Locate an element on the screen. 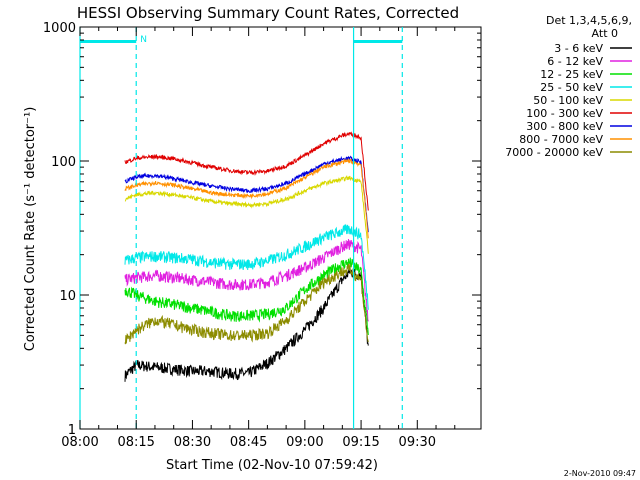  x-tick-label: 09:00 is located at coordinates (304, 442).